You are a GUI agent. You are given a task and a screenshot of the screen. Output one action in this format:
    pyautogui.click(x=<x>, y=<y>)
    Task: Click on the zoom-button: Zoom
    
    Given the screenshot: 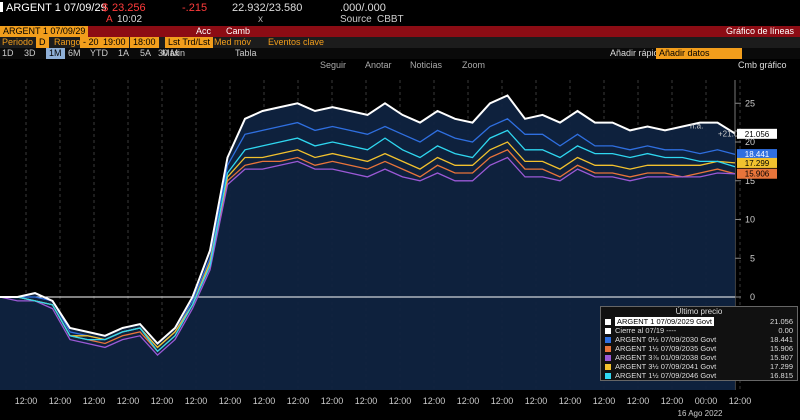 What is the action you would take?
    pyautogui.click(x=474, y=65)
    